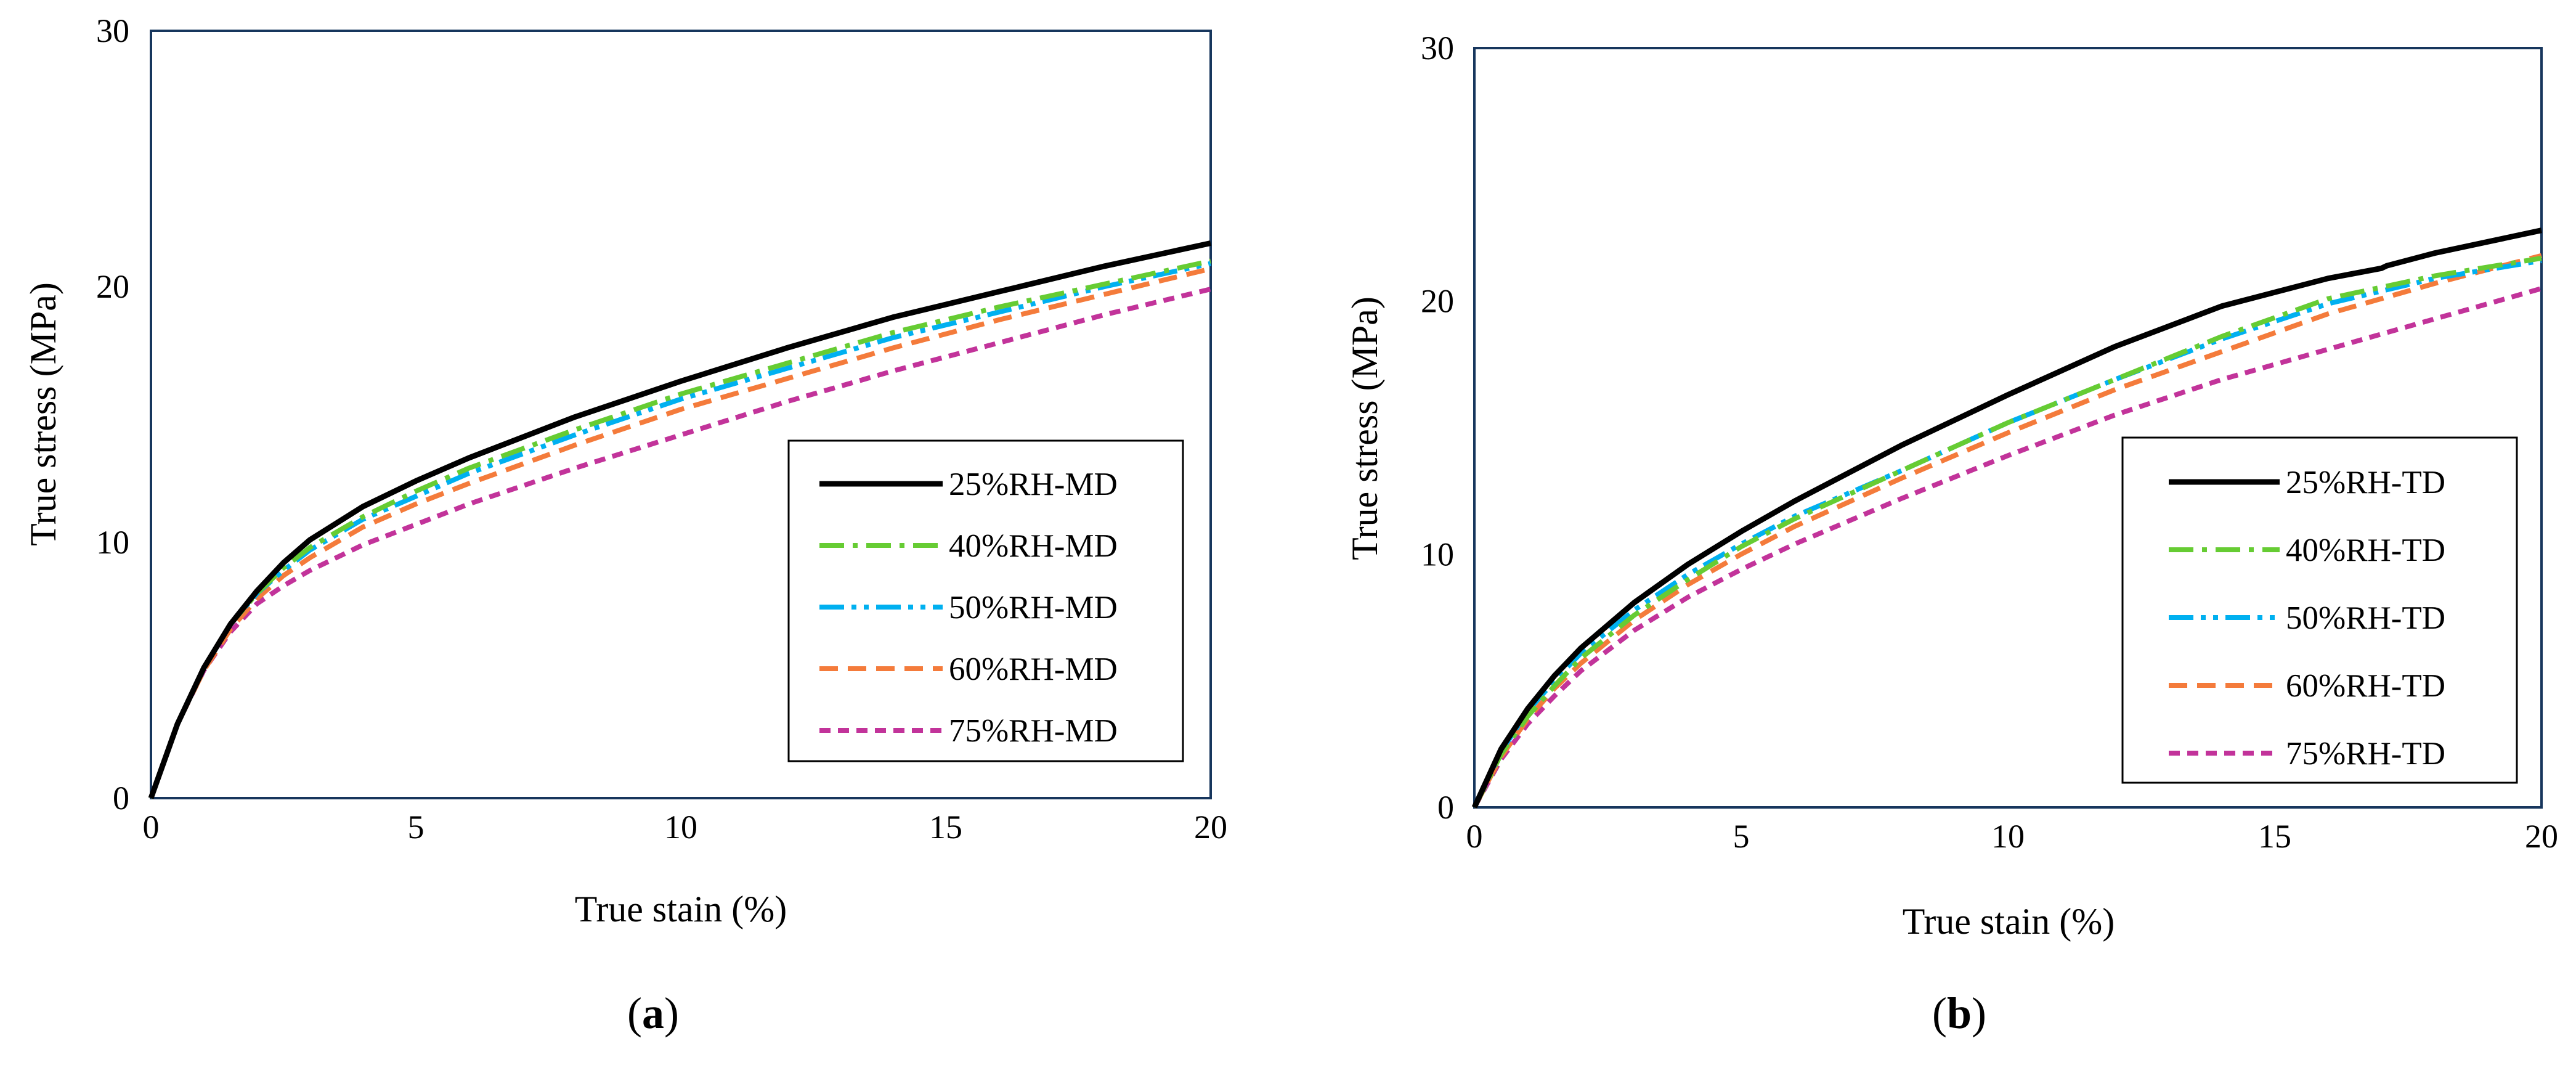 The image size is (2576, 1065). Describe the element at coordinates (2365, 618) in the screenshot. I see `legend-label-b-50: 50%RH-TD` at that location.